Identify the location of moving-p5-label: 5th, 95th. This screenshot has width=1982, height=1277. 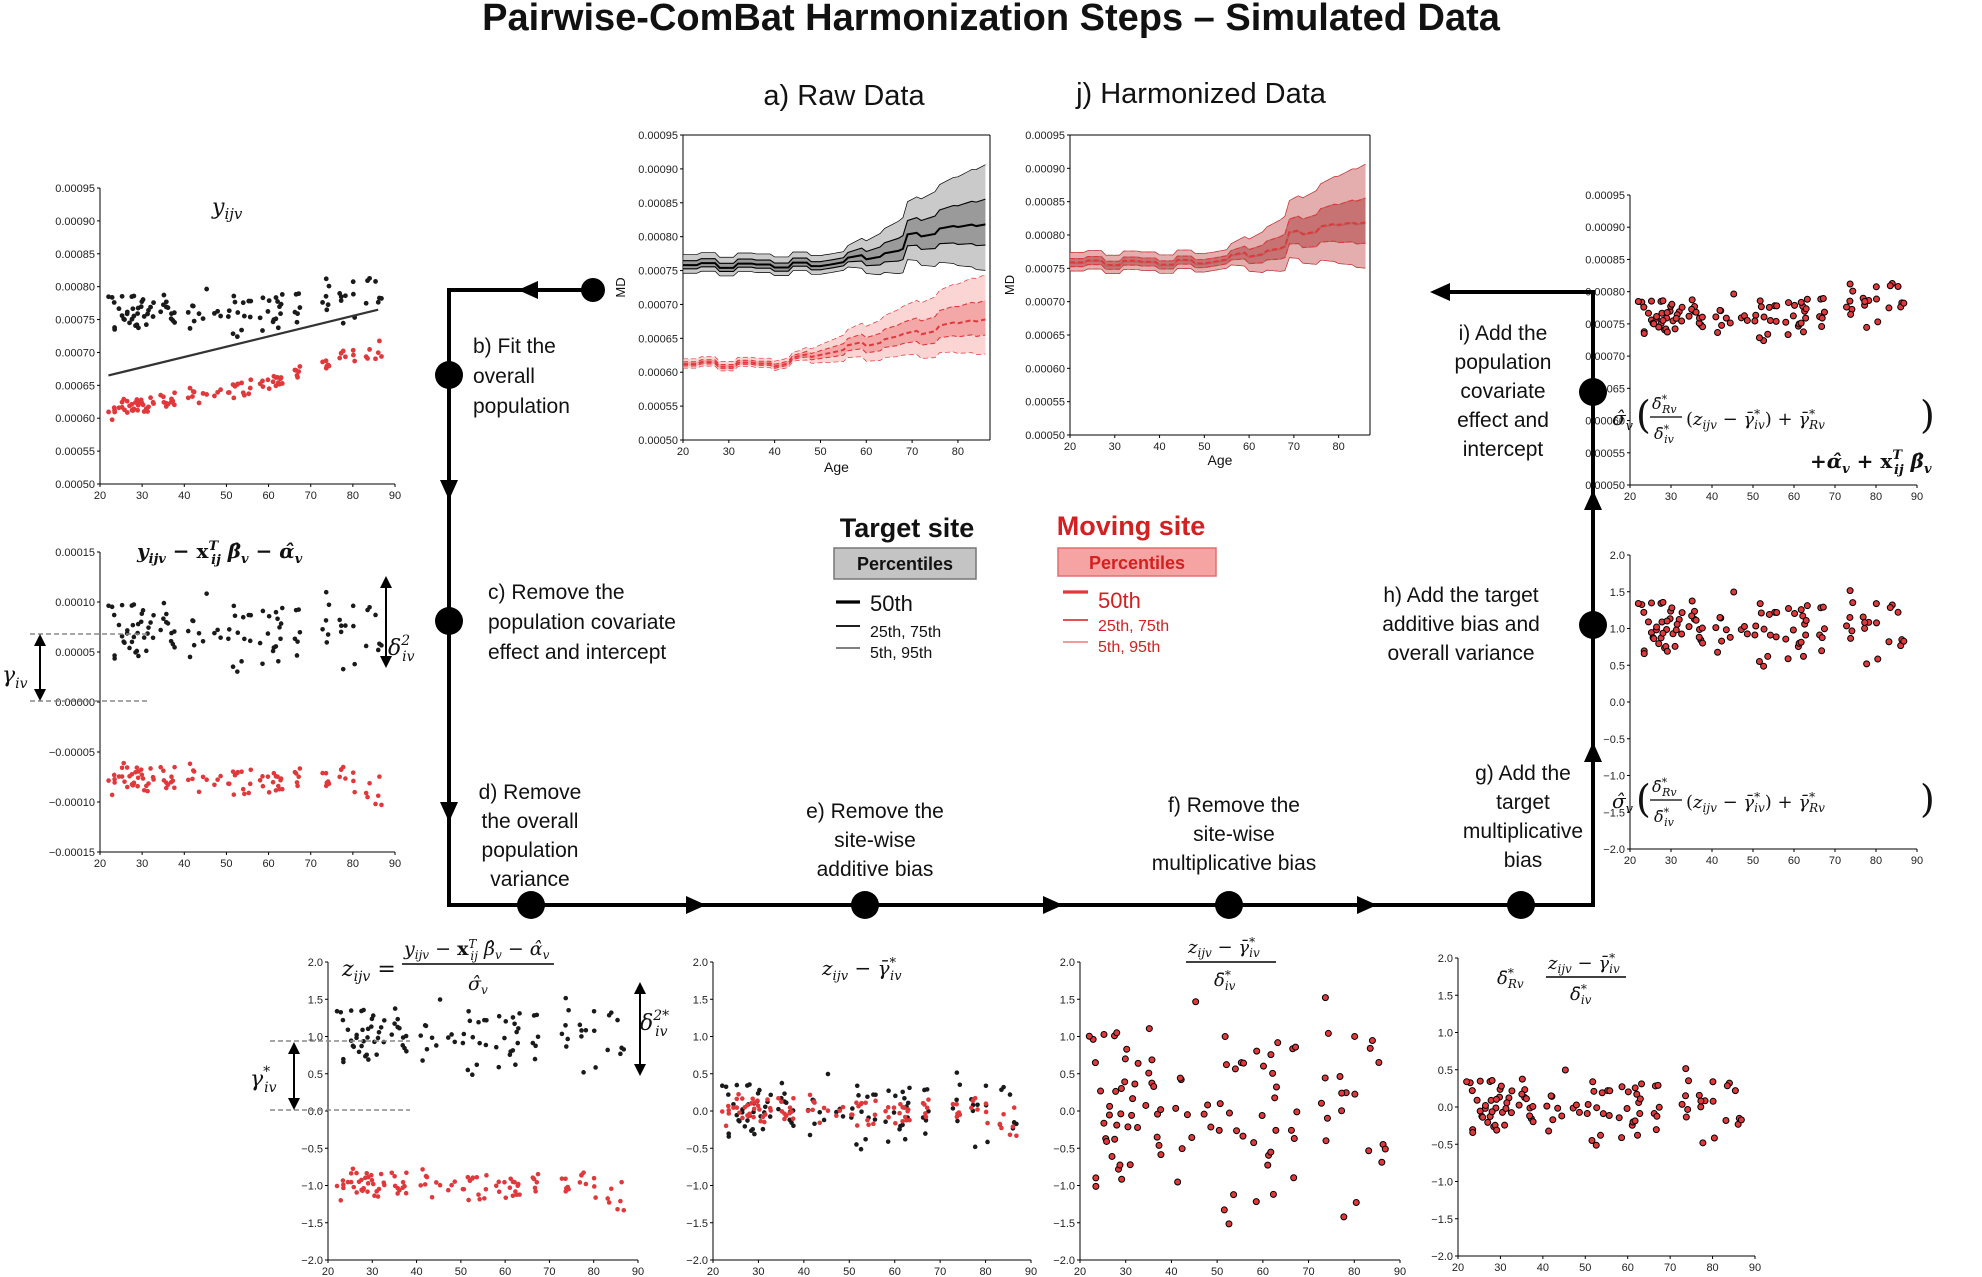
(1129, 647).